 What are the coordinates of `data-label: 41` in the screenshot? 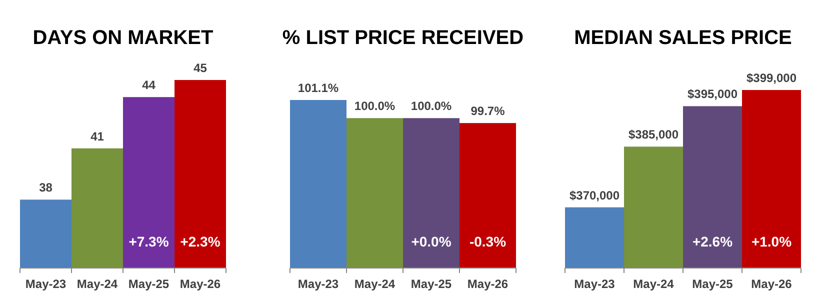 It's located at (97, 136).